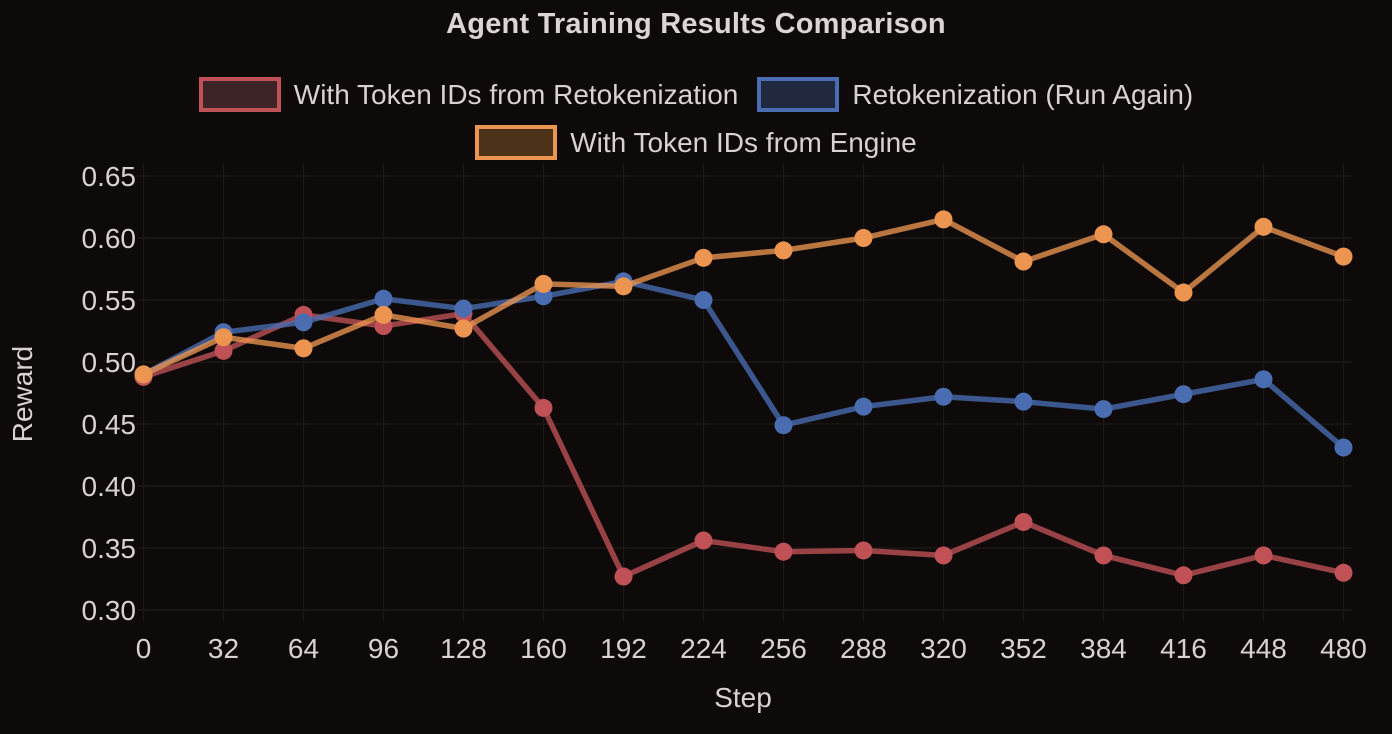  Describe the element at coordinates (703, 648) in the screenshot. I see `x-tick-label: 224` at that location.